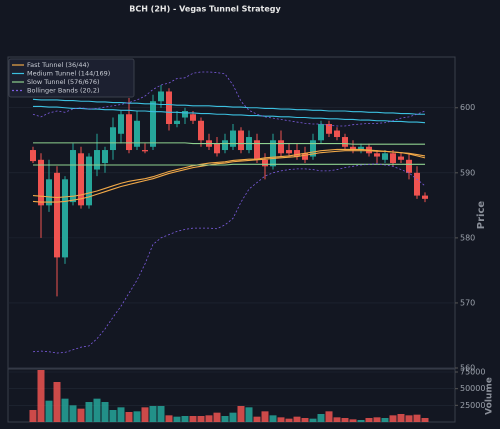 Image resolution: width=500 pixels, height=429 pixels. What do you see at coordinates (467, 302) in the screenshot?
I see `y-tick-label: 570` at bounding box center [467, 302].